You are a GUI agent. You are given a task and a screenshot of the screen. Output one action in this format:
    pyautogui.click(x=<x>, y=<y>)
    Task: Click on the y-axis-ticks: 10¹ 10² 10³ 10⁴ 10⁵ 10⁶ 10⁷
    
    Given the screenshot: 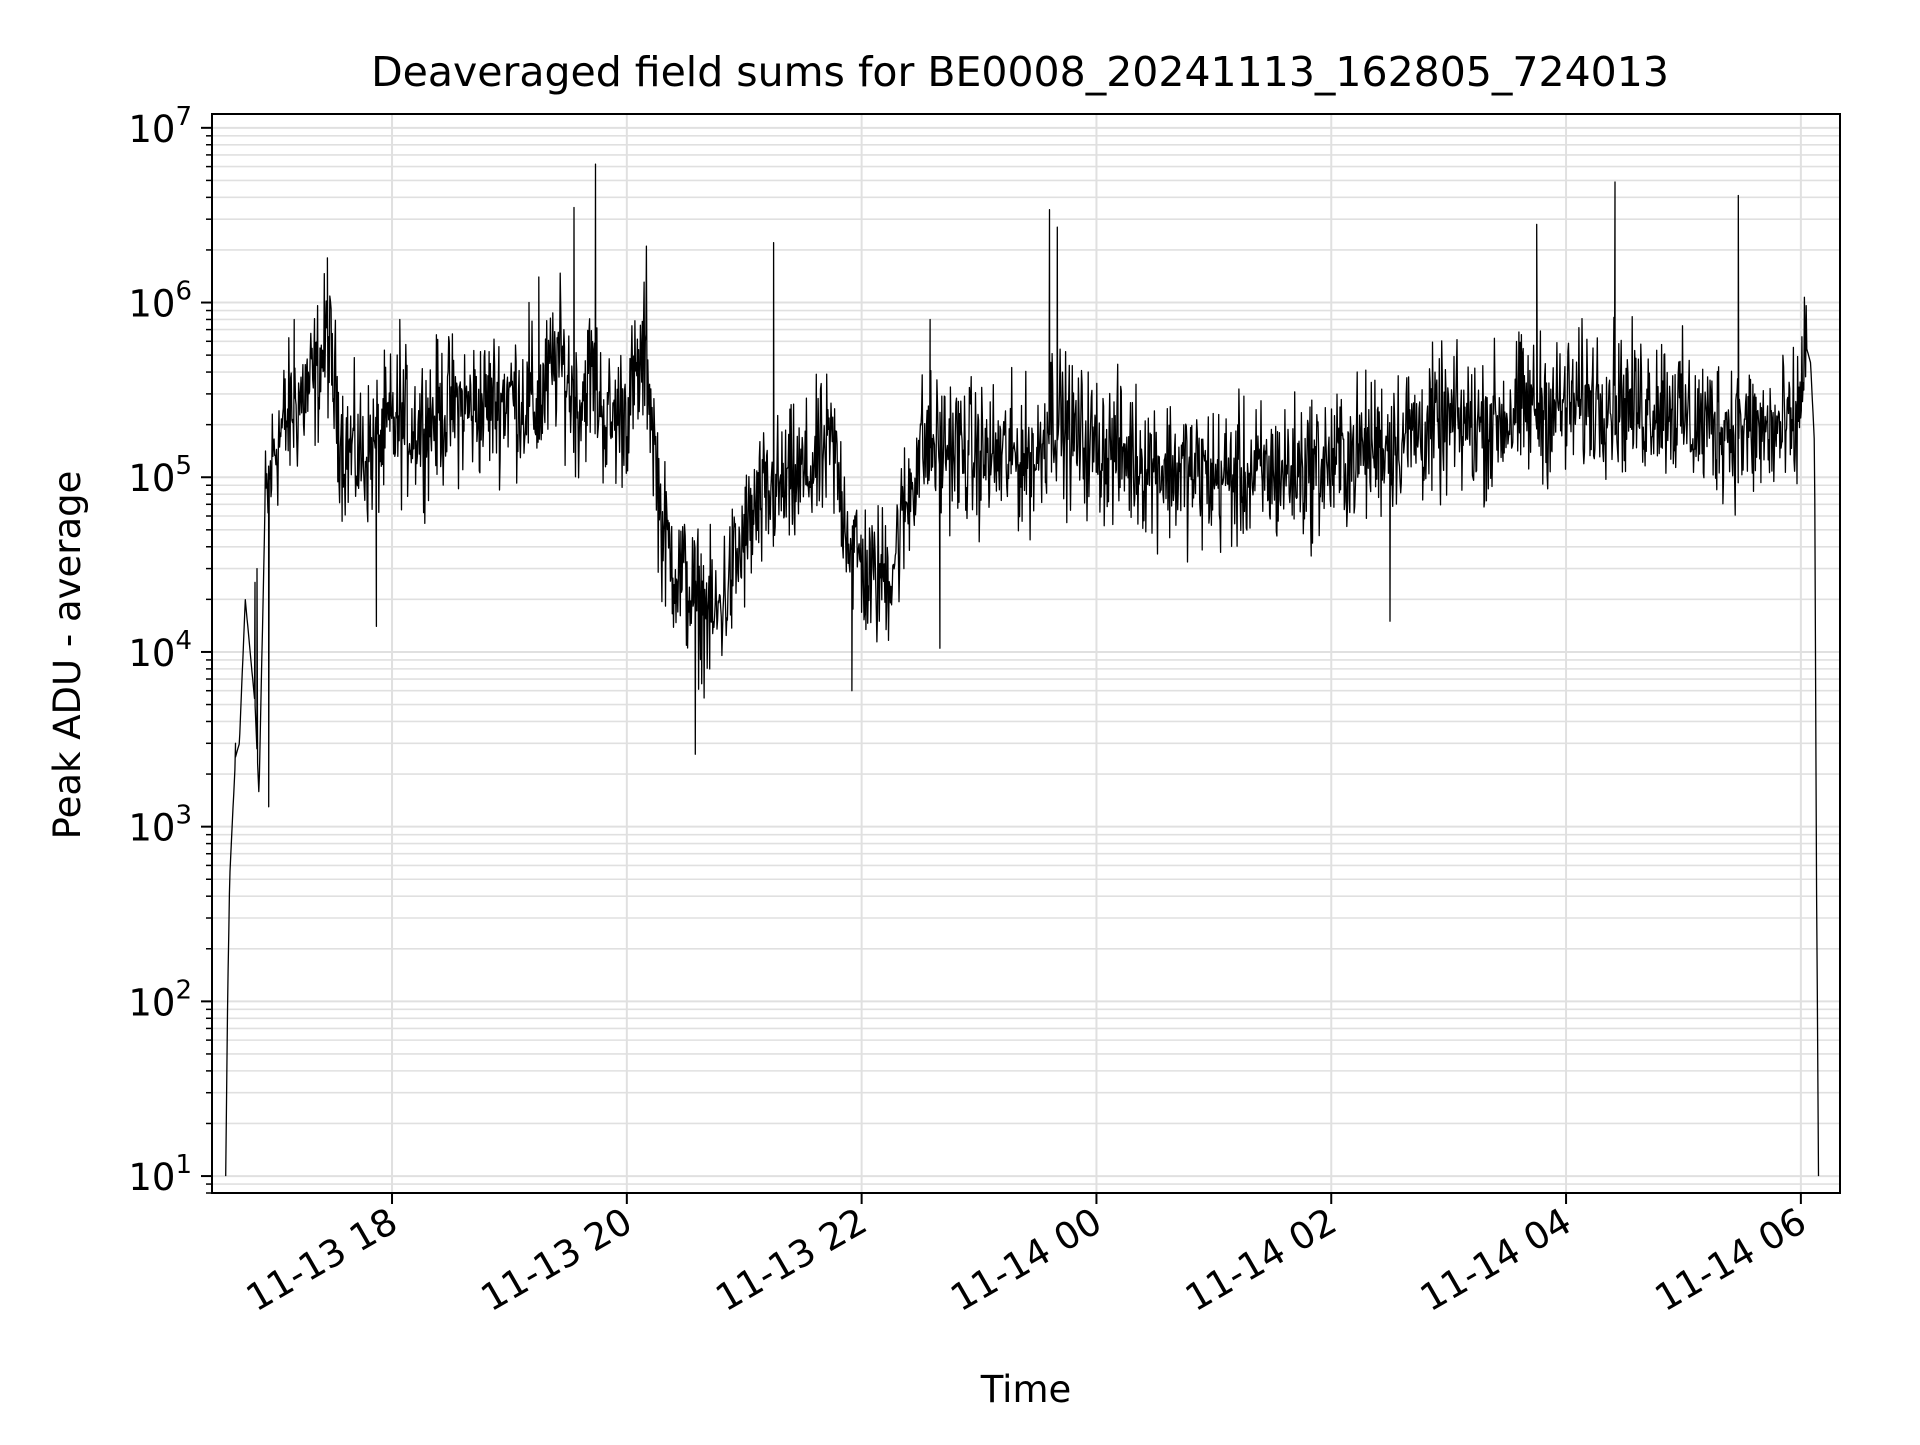 What is the action you would take?
    pyautogui.click(x=170, y=650)
    